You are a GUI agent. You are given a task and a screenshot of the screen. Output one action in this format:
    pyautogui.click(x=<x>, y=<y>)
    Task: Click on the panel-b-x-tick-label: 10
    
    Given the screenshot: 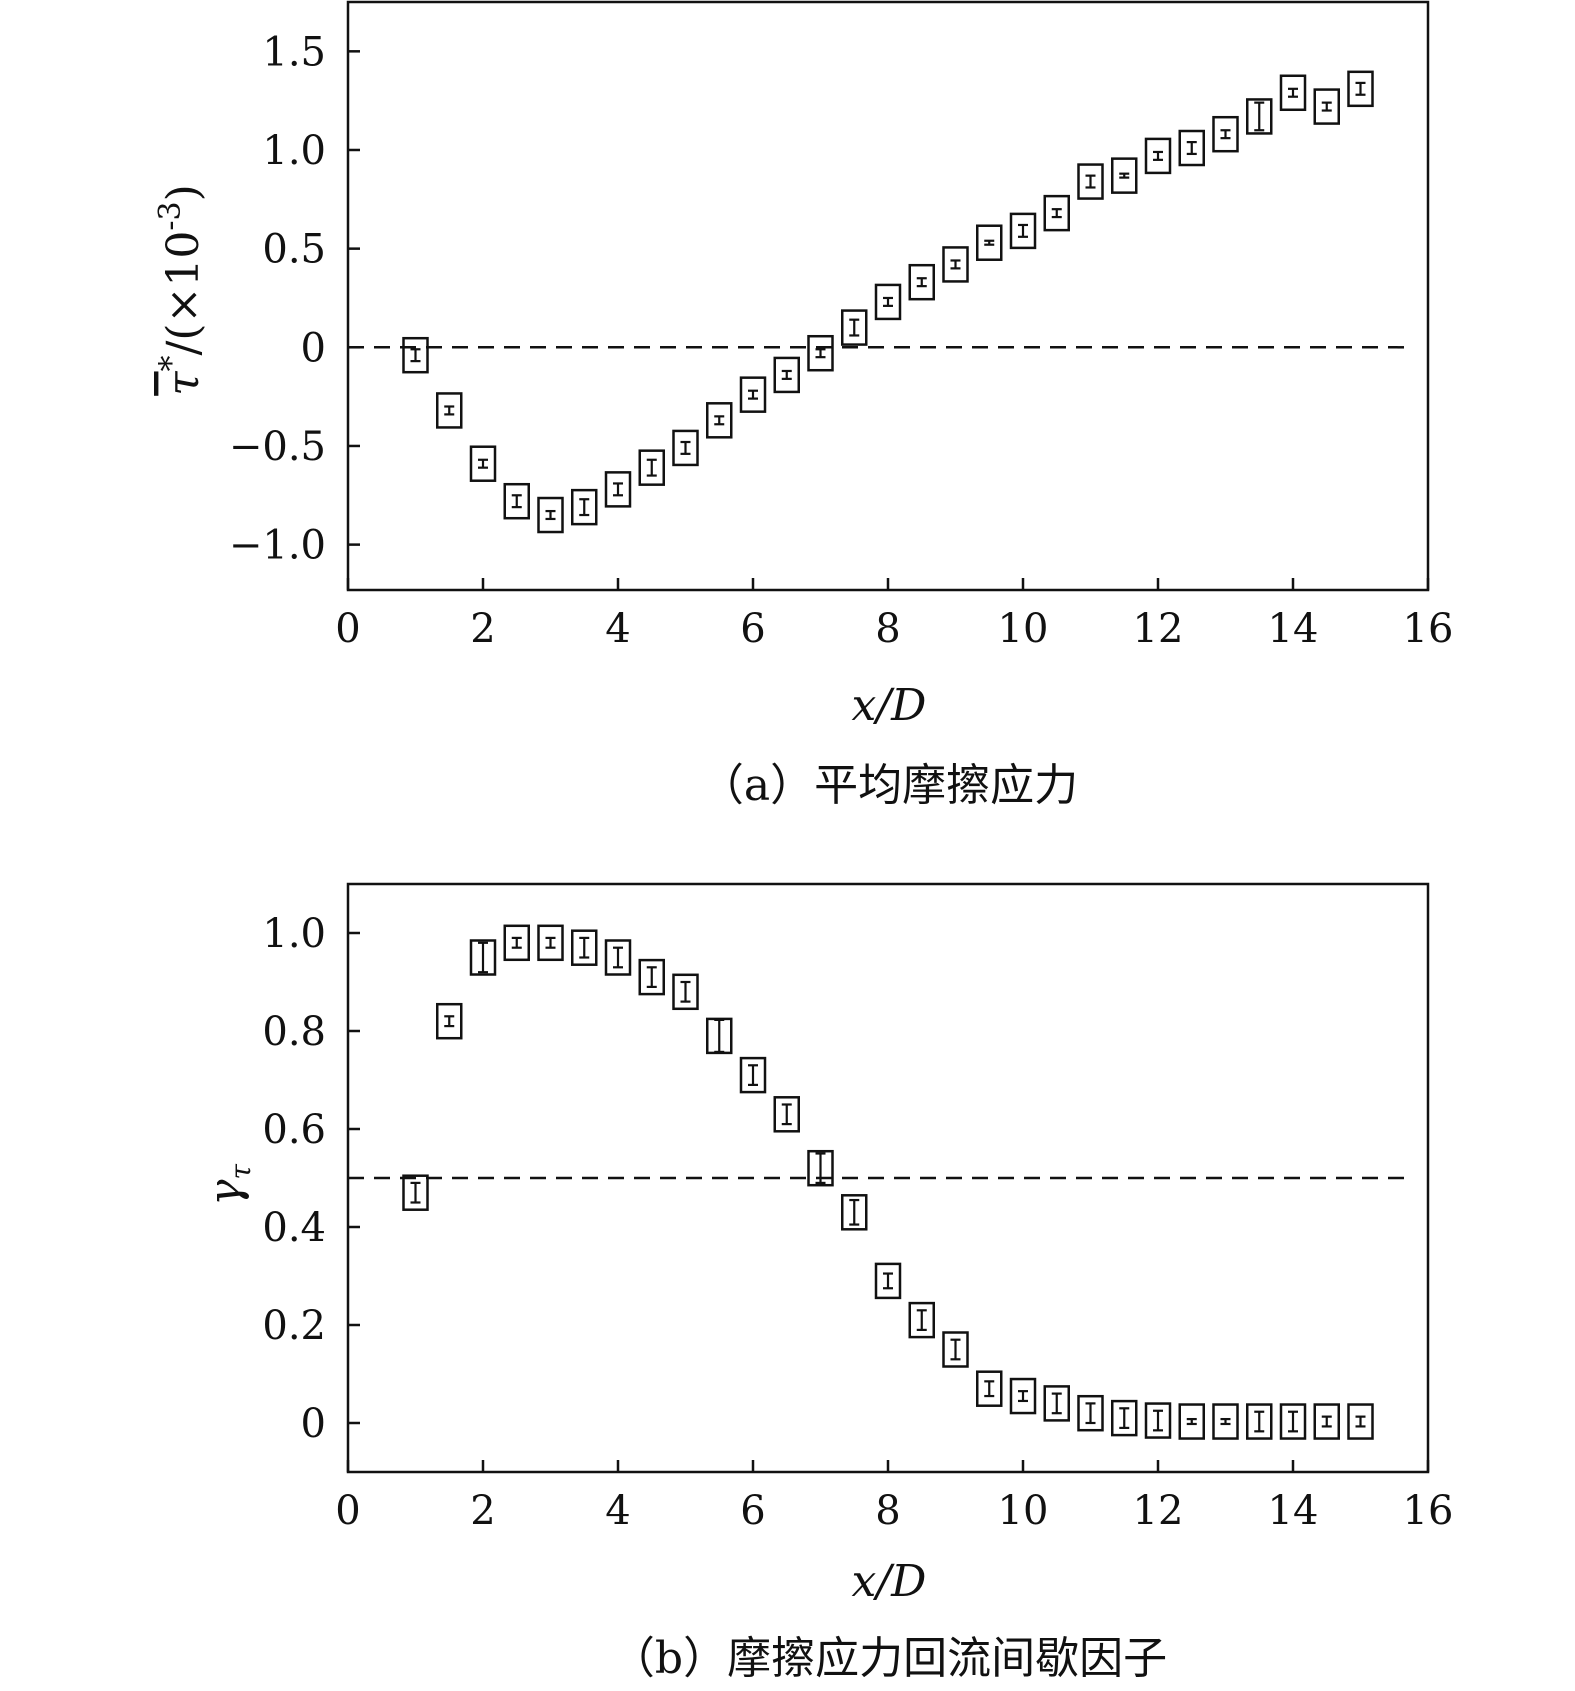 What is the action you would take?
    pyautogui.click(x=1023, y=1511)
    